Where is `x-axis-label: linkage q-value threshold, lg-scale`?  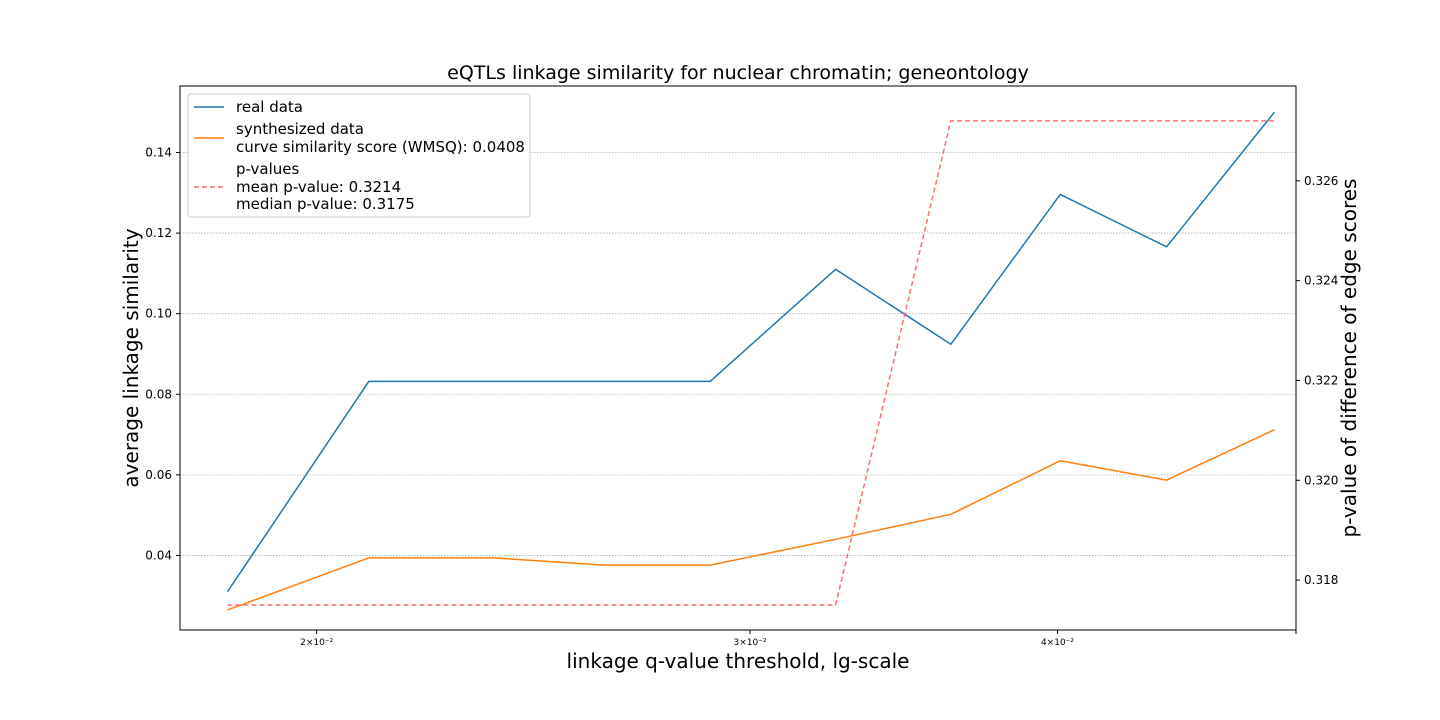 x-axis-label: linkage q-value threshold, lg-scale is located at coordinates (738, 661).